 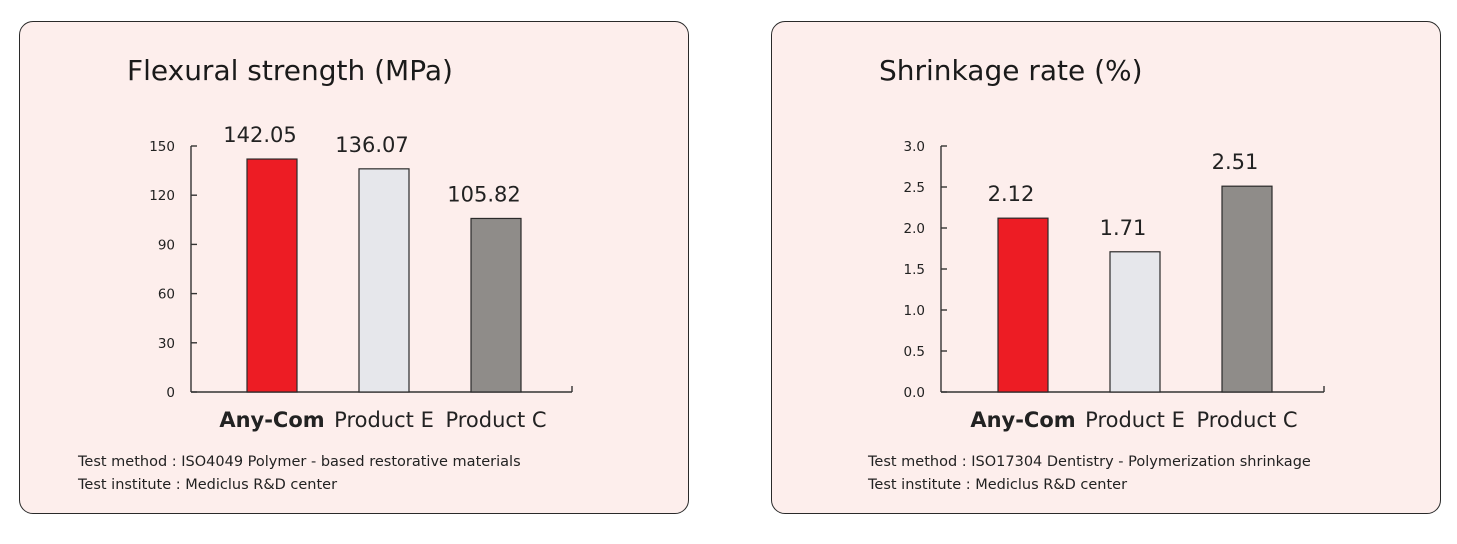 I want to click on value-label: 105.82, so click(x=483, y=194).